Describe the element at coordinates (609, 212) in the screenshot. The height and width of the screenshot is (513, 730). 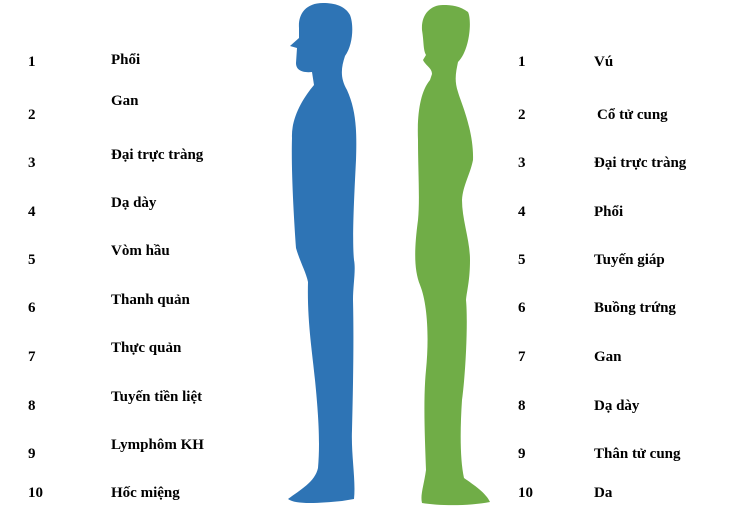
I see `female-rank-4-name: Phổi` at that location.